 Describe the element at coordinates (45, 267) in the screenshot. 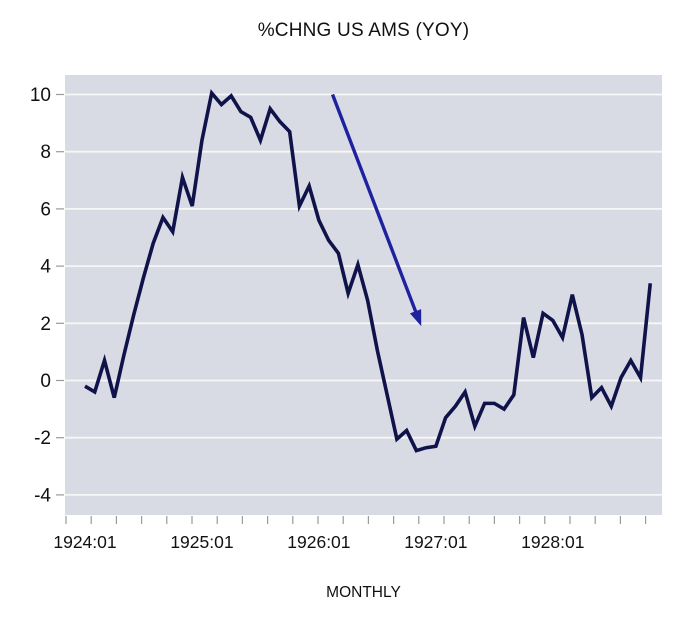

I see `y-tick-label: 4` at that location.